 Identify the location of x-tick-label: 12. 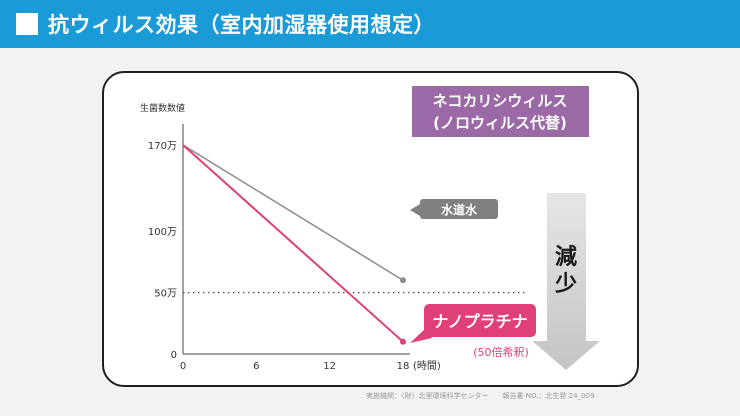
(329, 366).